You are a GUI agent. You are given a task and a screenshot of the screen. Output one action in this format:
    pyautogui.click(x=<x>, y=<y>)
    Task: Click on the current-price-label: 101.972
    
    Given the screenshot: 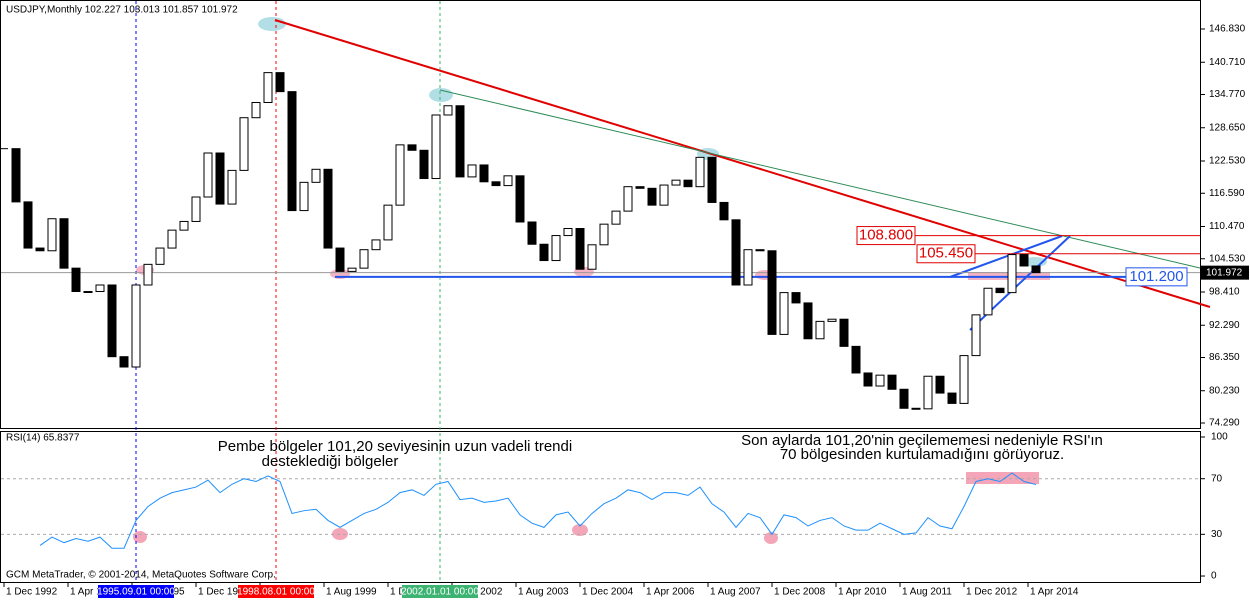 What is the action you would take?
    pyautogui.click(x=1224, y=272)
    